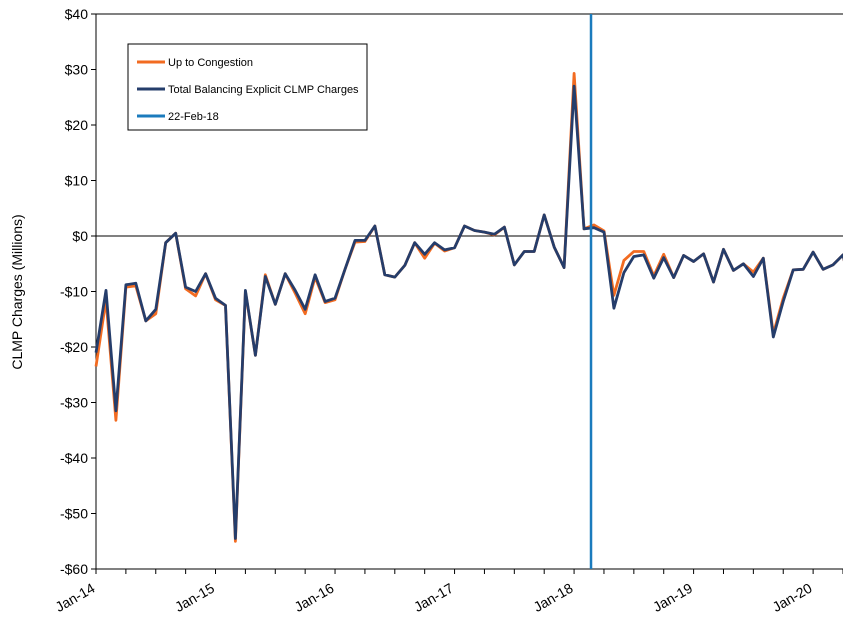 The image size is (843, 620). Describe the element at coordinates (77, 14) in the screenshot. I see `y-tick-label: $40` at that location.